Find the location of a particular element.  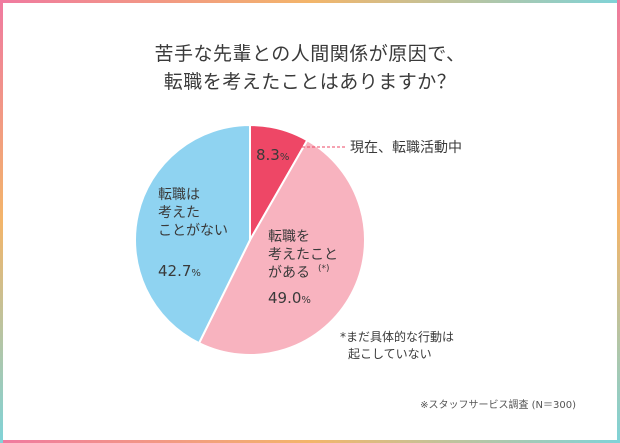

slice-1-value-number: 8.3 is located at coordinates (268, 155).